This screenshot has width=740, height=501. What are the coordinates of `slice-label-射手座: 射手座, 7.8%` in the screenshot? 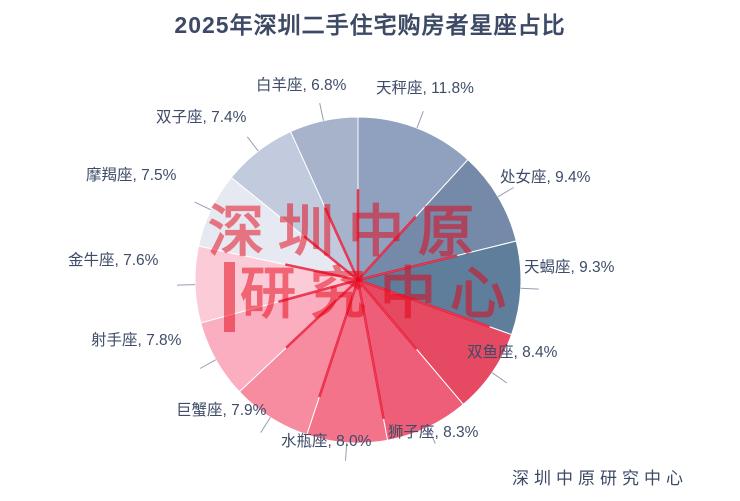 It's located at (136, 340).